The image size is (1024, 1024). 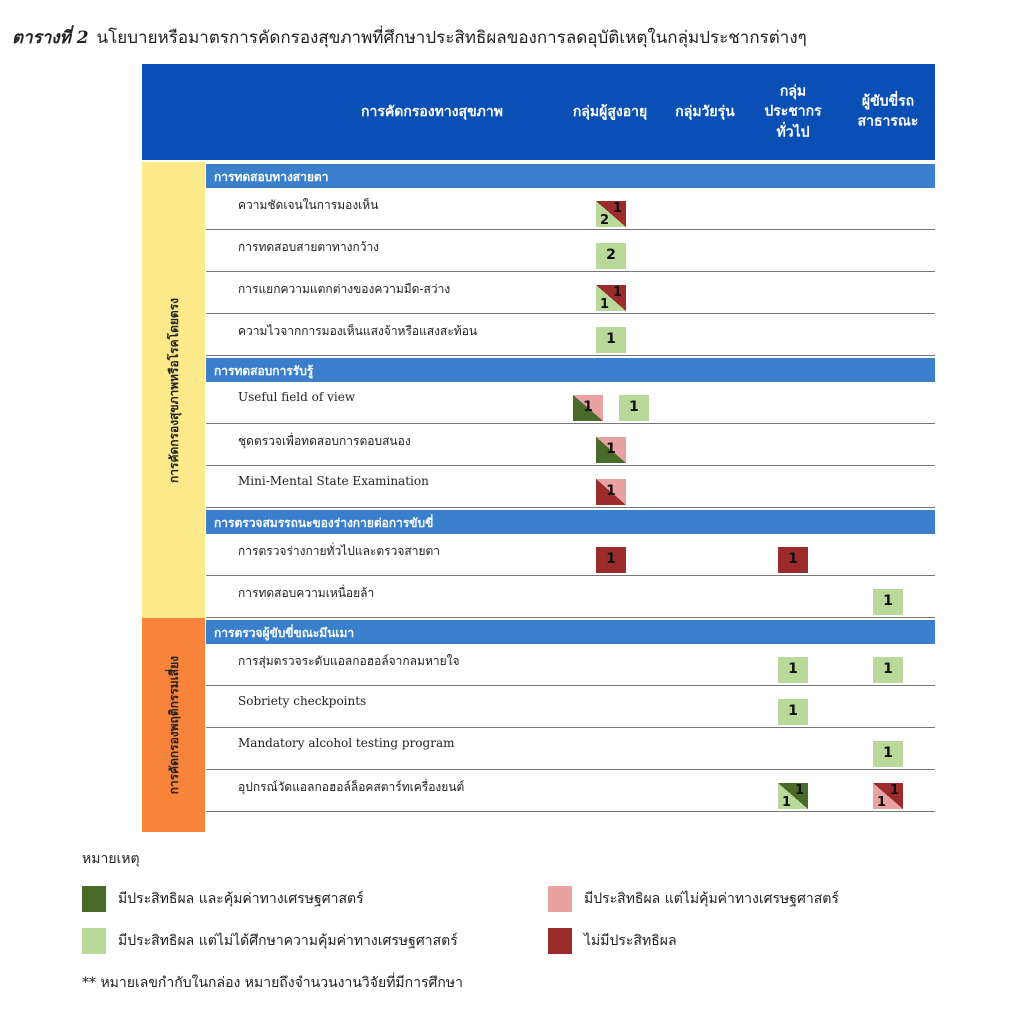 I want to click on table-row: การแยกความแตกต่างของความมืด-สว่าง 1 1, so click(x=570, y=293).